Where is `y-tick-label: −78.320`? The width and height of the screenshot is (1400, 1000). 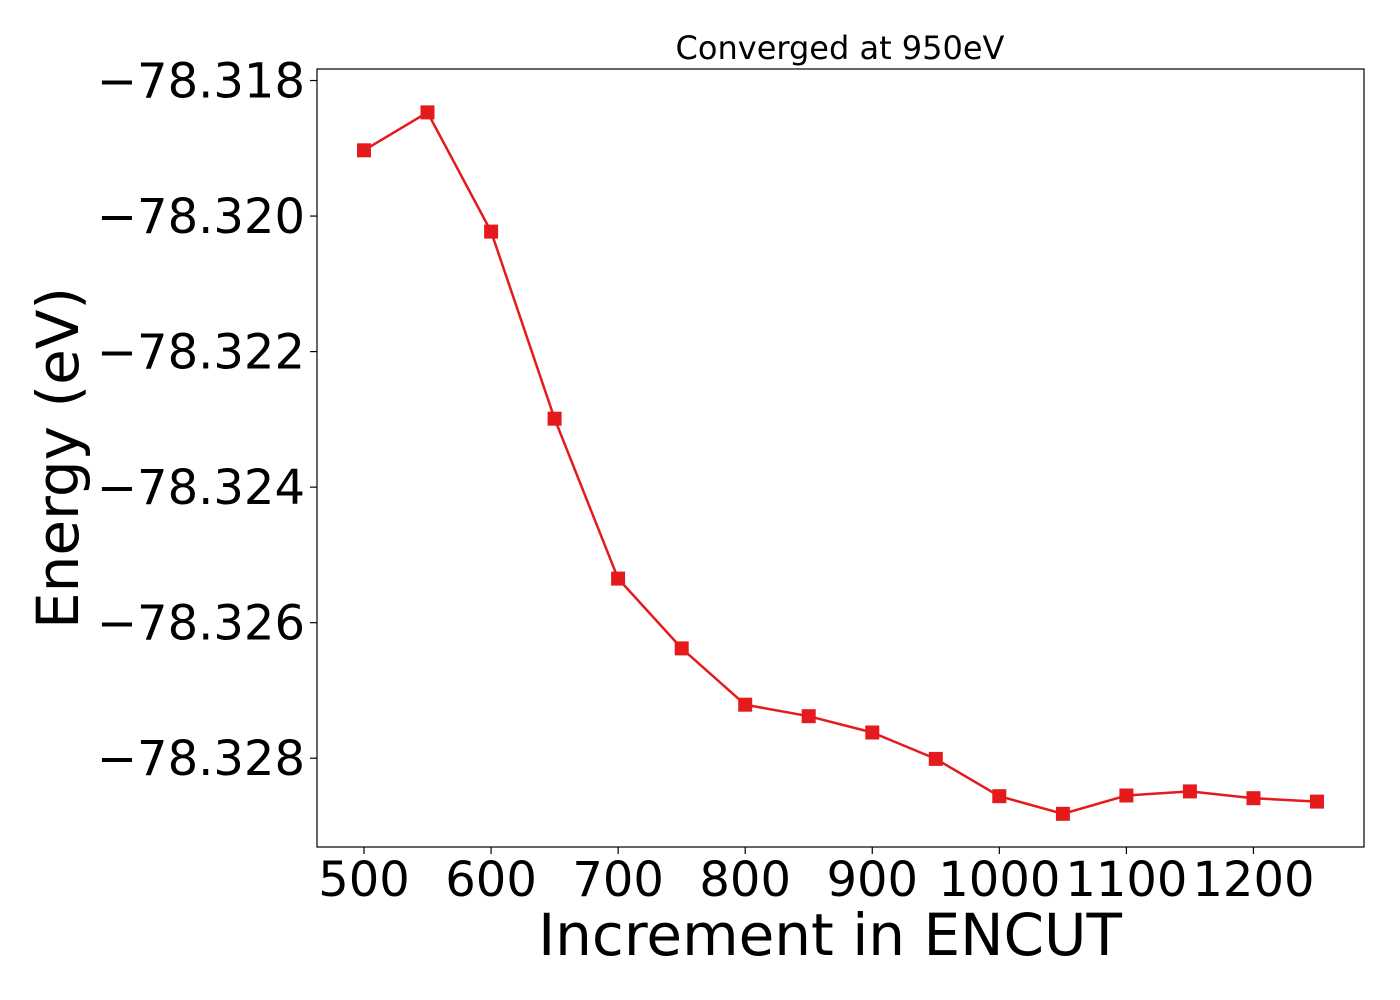 y-tick-label: −78.320 is located at coordinates (201, 217).